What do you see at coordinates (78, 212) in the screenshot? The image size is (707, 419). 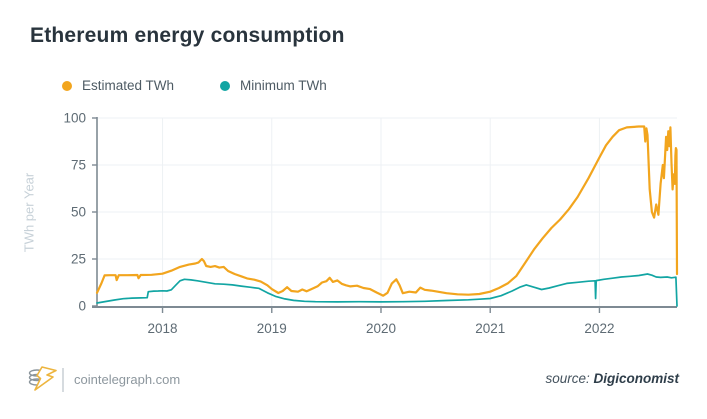 I see `y-tick-label: 50` at bounding box center [78, 212].